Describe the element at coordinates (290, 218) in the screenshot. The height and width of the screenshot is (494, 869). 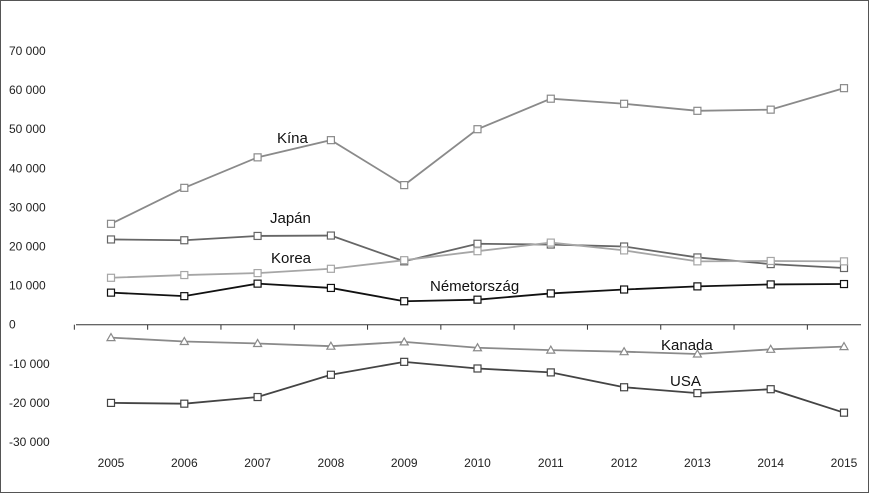
I see `series-label-japan: Japán` at that location.